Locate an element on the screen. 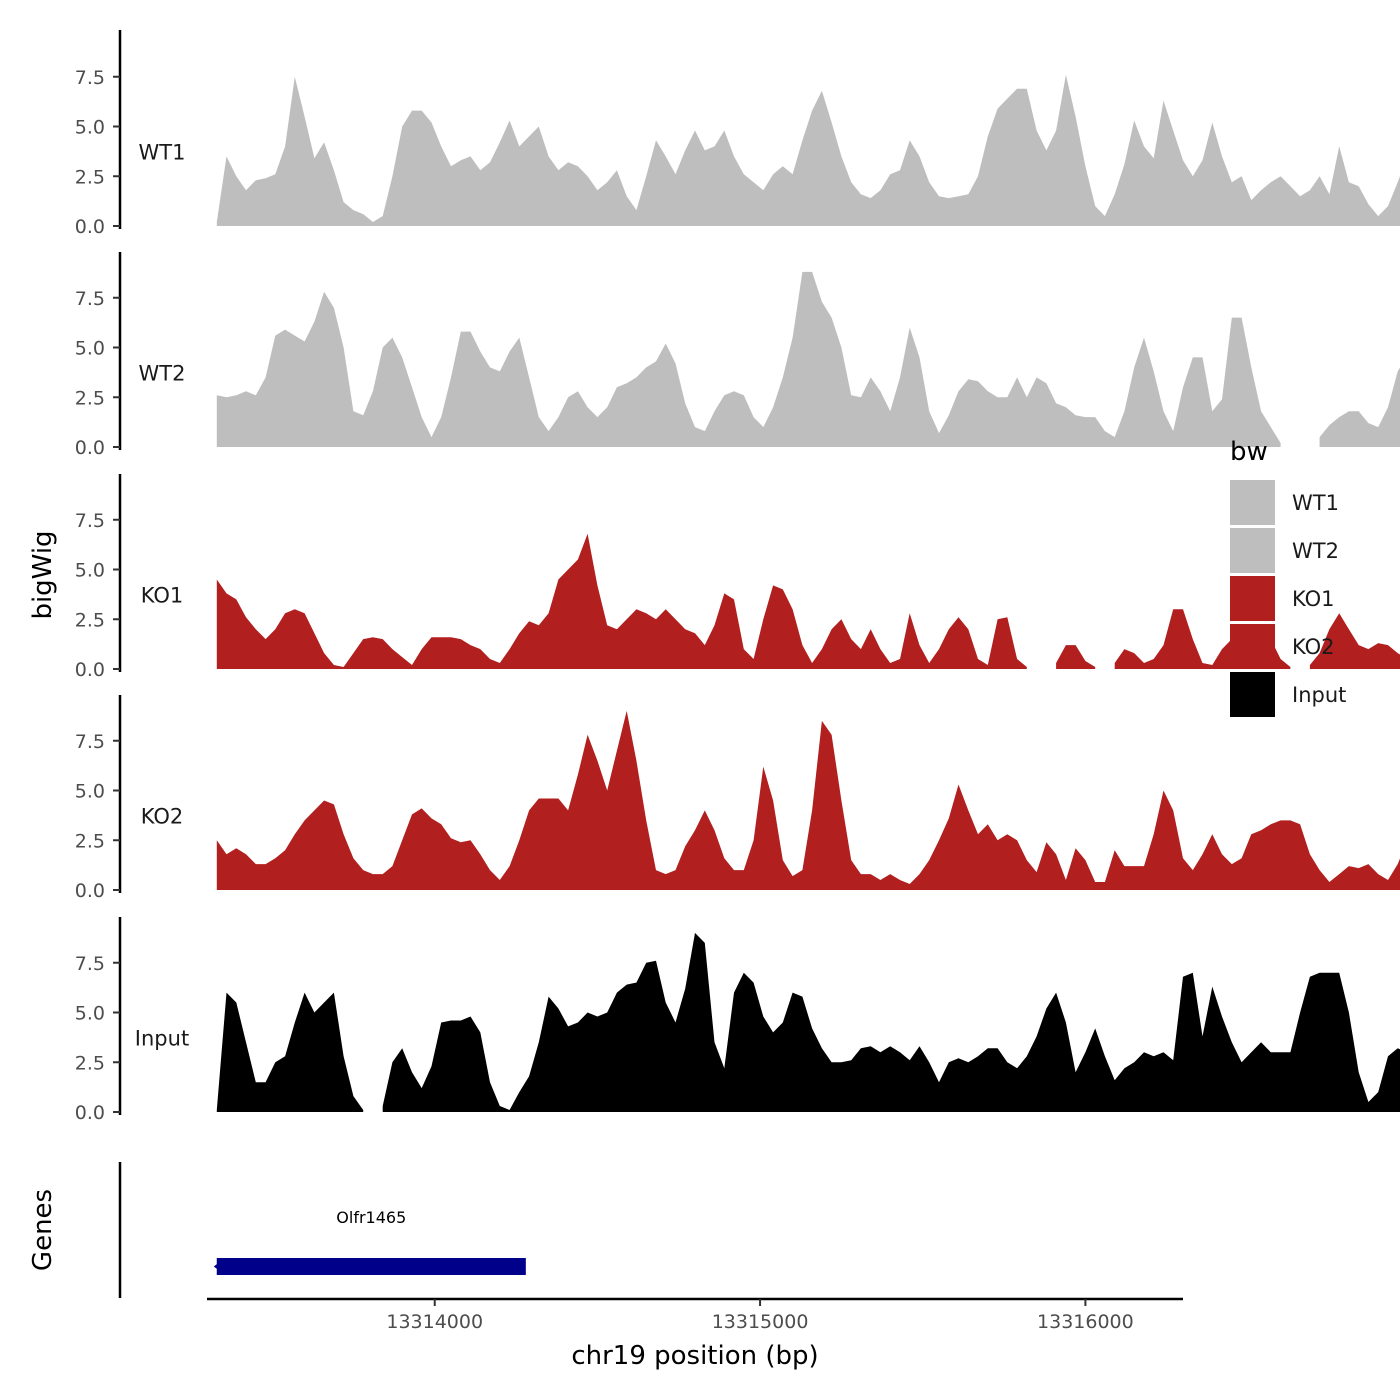 Image resolution: width=1400 pixels, height=1400 pixels. legend-item-ko2: KO2 is located at coordinates (1282, 646).